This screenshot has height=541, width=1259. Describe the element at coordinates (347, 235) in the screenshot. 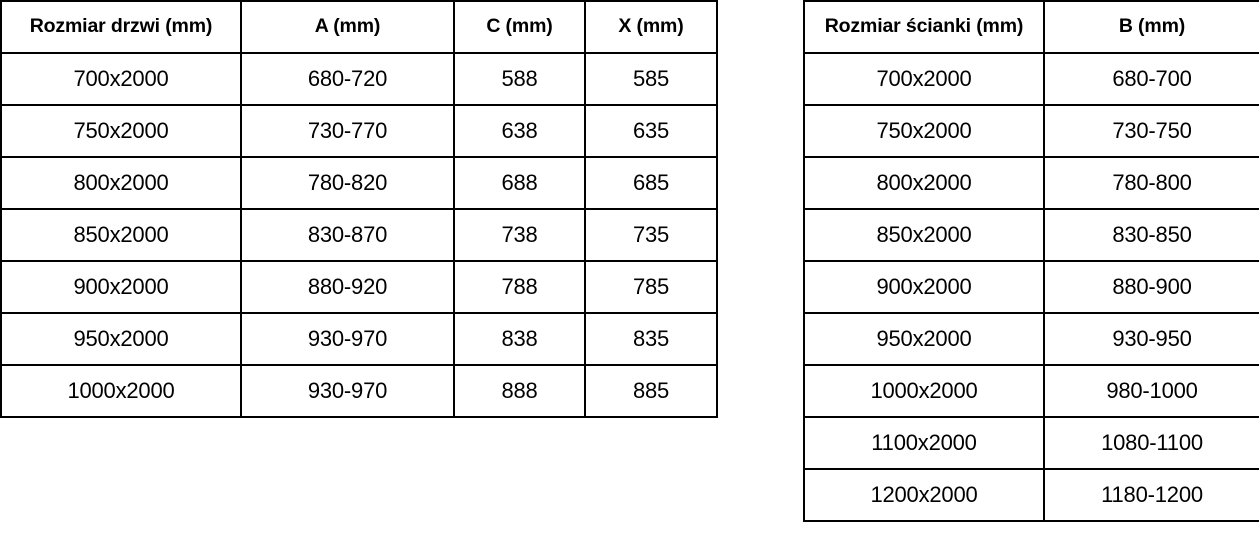

I see `cell-a: 830-870` at that location.